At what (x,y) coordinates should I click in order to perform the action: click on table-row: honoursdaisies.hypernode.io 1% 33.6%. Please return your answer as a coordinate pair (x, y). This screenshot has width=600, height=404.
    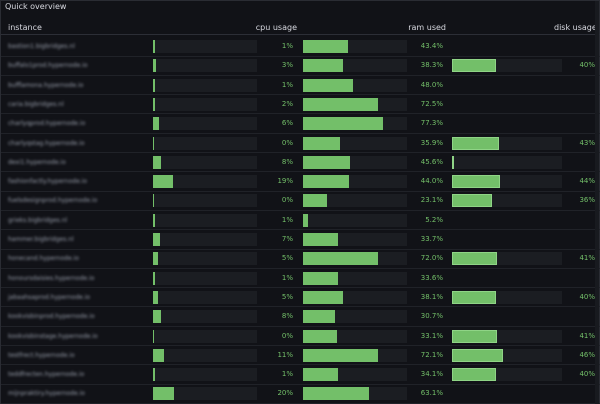
    Looking at the image, I should click on (300, 279).